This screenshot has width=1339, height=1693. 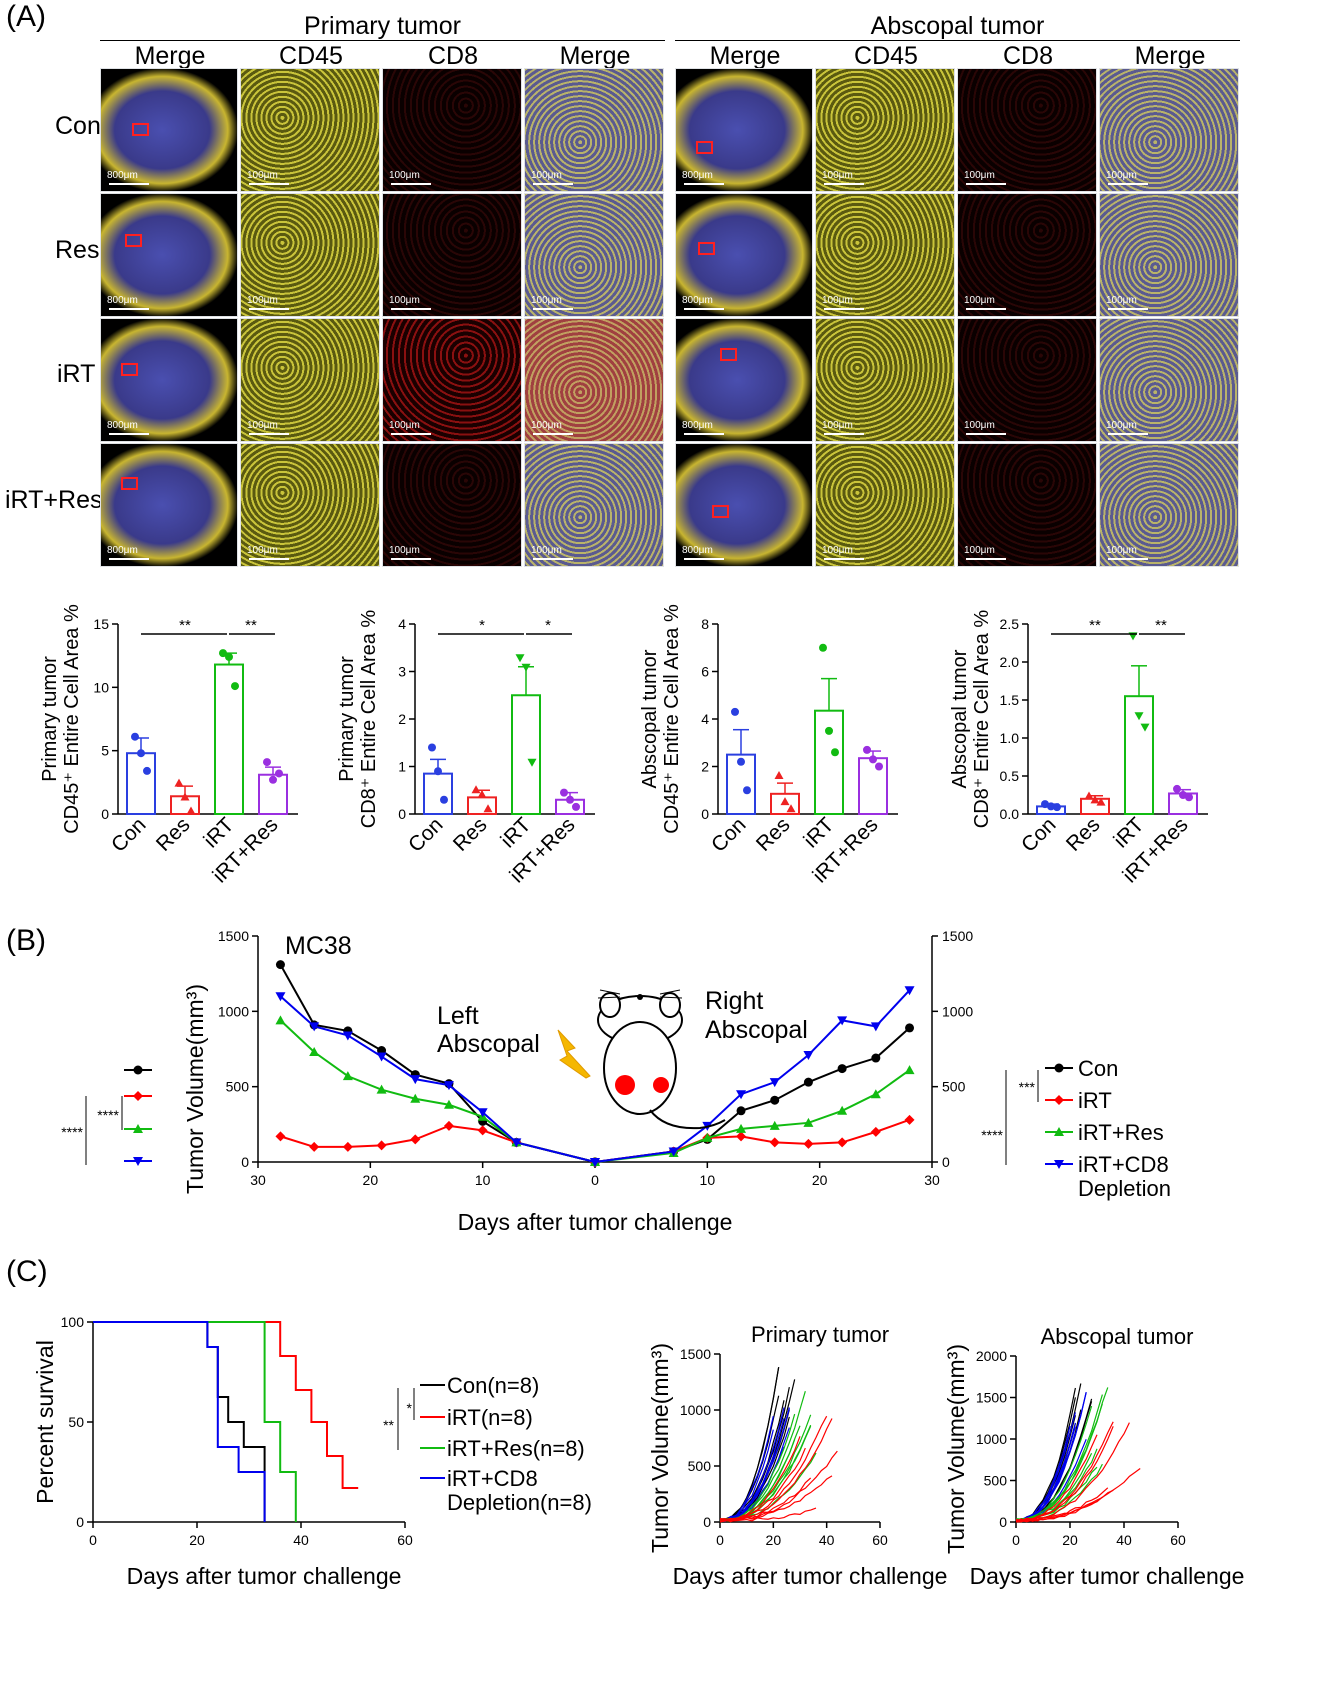 What do you see at coordinates (991, 1398) in the screenshot?
I see `y-tick-label: 1500` at bounding box center [991, 1398].